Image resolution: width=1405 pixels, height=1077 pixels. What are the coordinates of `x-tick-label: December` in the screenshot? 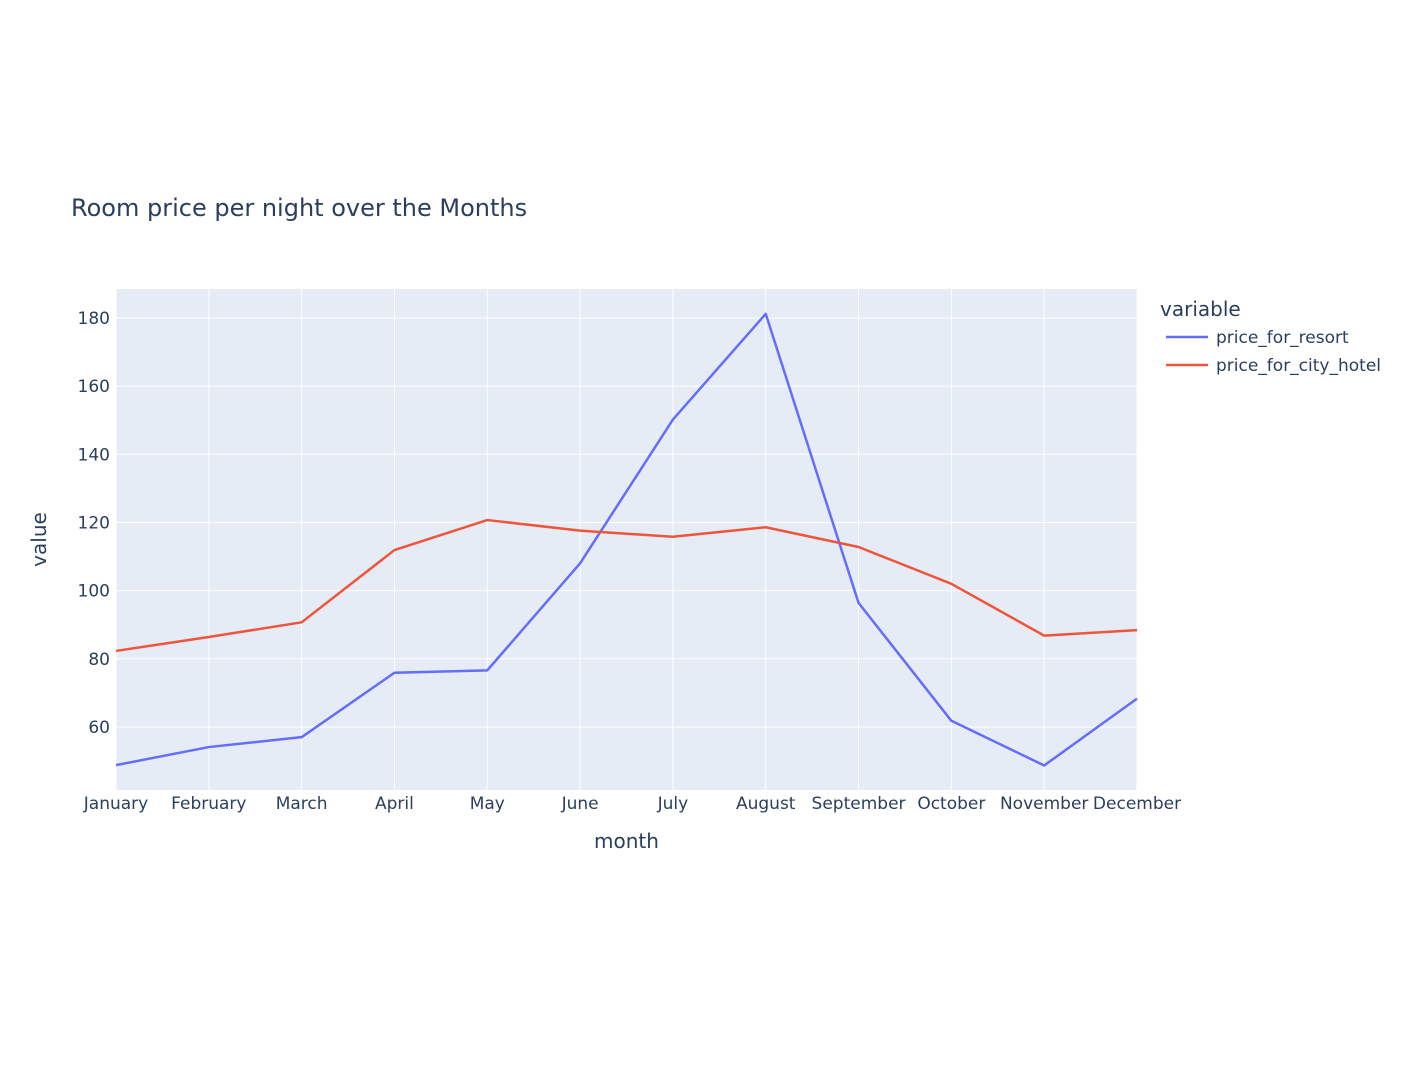 It's located at (1137, 804).